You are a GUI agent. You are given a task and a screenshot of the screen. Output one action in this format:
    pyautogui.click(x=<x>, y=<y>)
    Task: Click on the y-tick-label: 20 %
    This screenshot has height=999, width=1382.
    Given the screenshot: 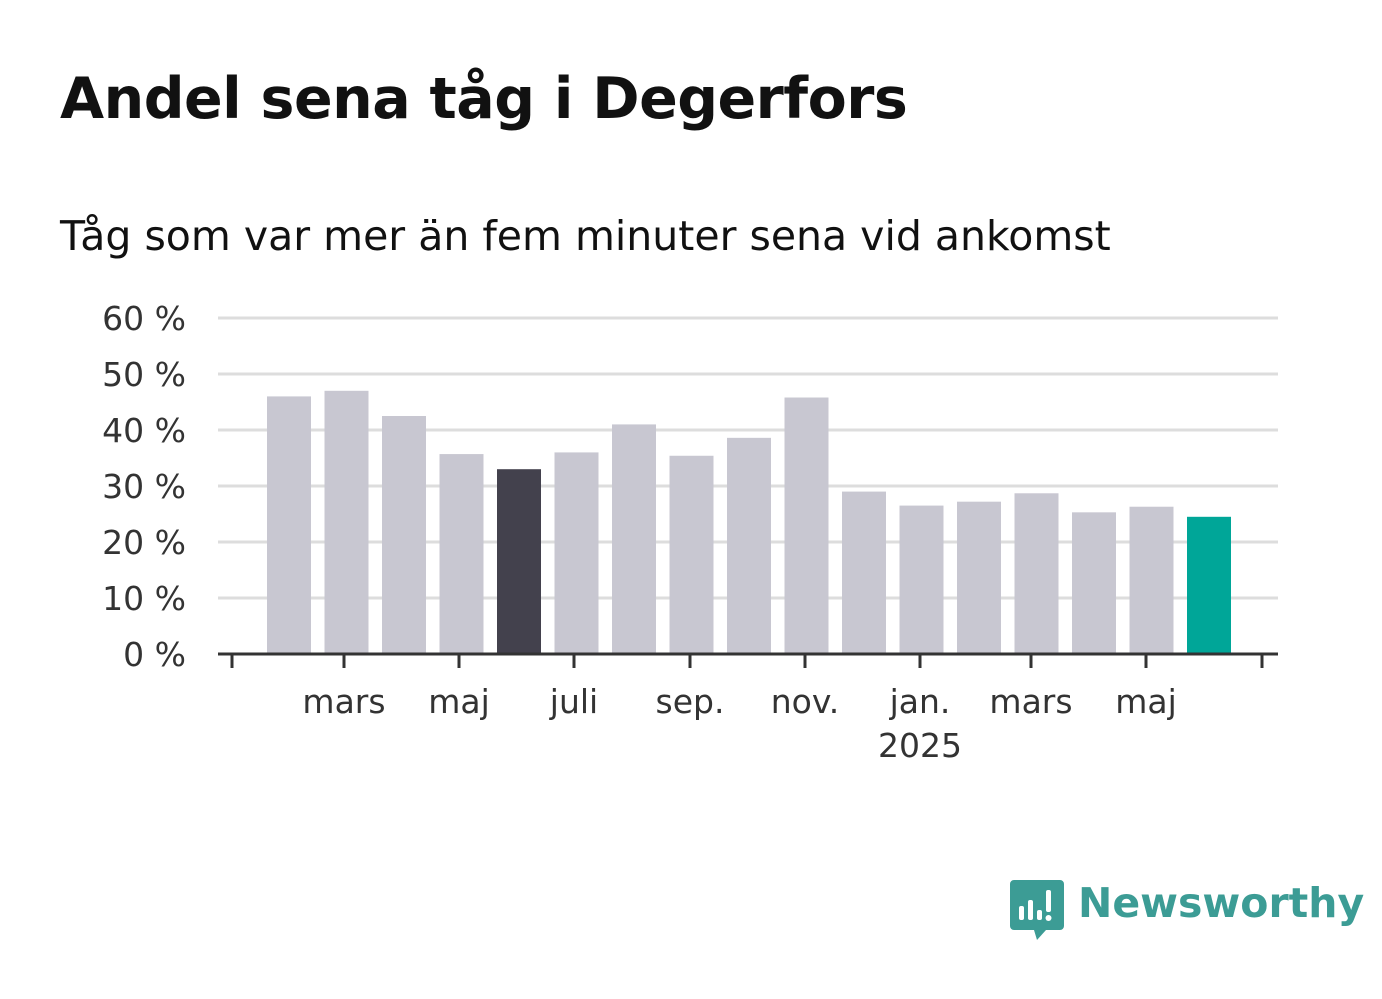 What is the action you would take?
    pyautogui.click(x=144, y=542)
    